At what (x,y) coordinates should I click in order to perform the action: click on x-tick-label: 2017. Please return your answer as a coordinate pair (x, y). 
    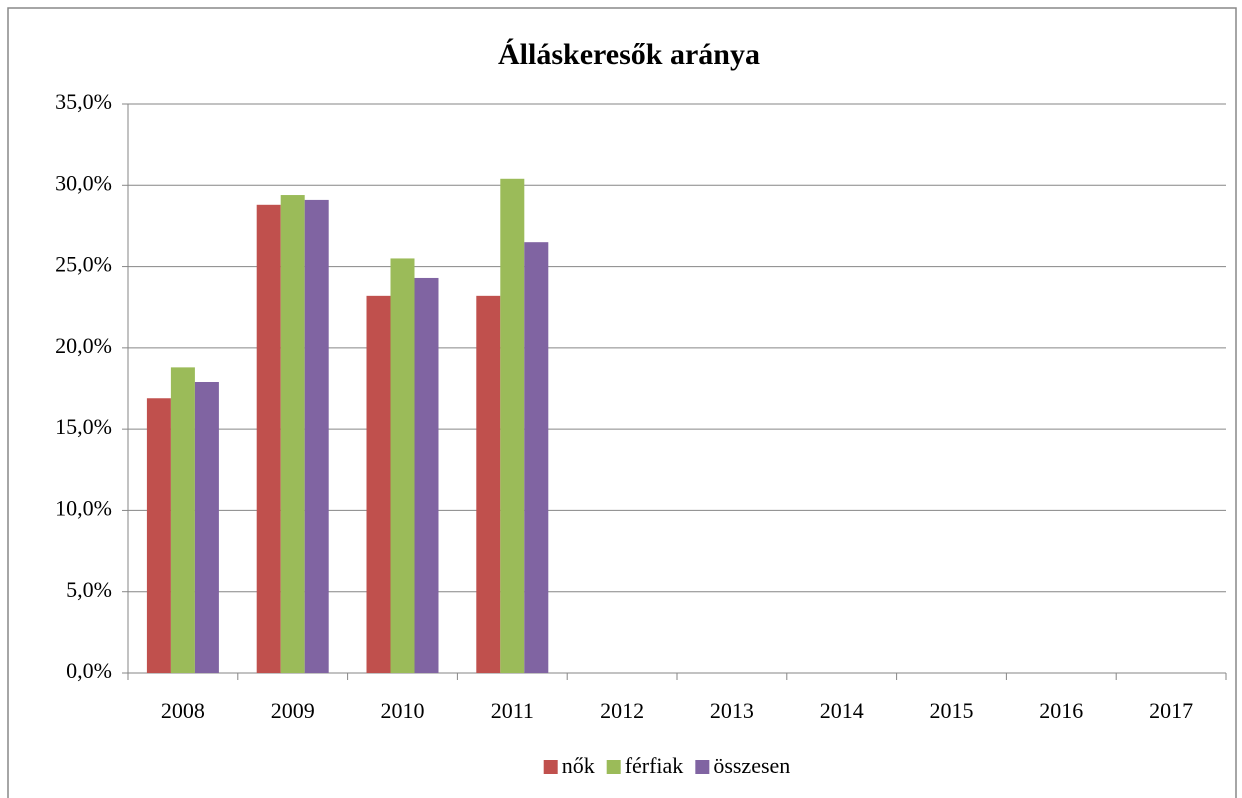
    Looking at the image, I should click on (1171, 710).